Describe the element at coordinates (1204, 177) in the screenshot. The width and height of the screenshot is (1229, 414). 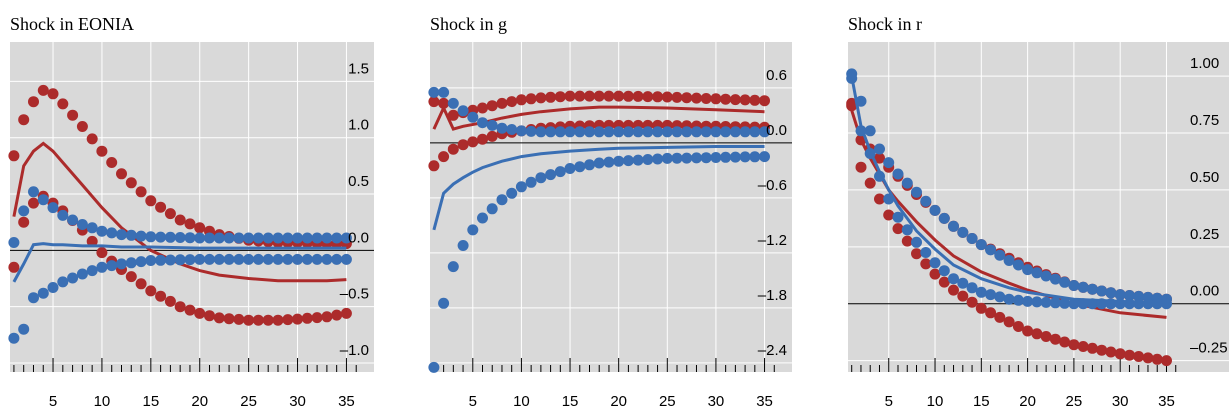
I see `y-tick-label: 0.50` at that location.